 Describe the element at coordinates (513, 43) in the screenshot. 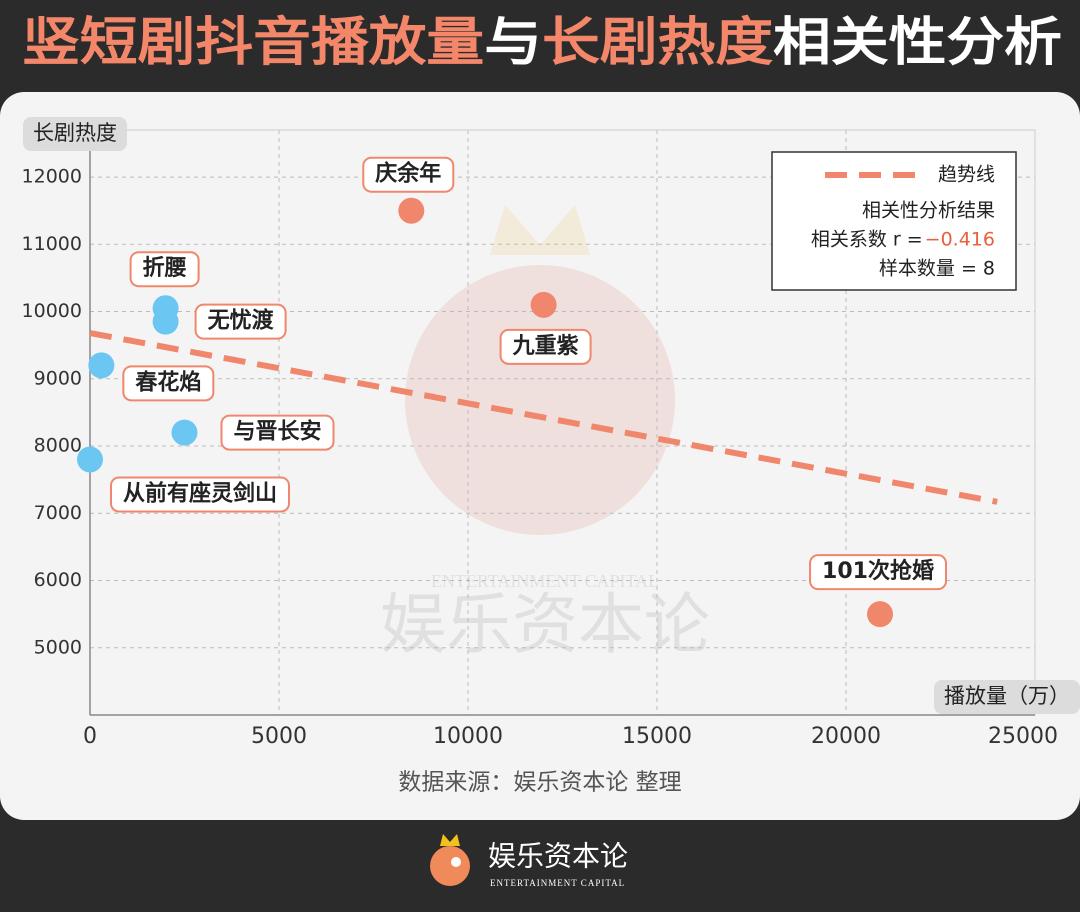

I see `title-part: 与` at that location.